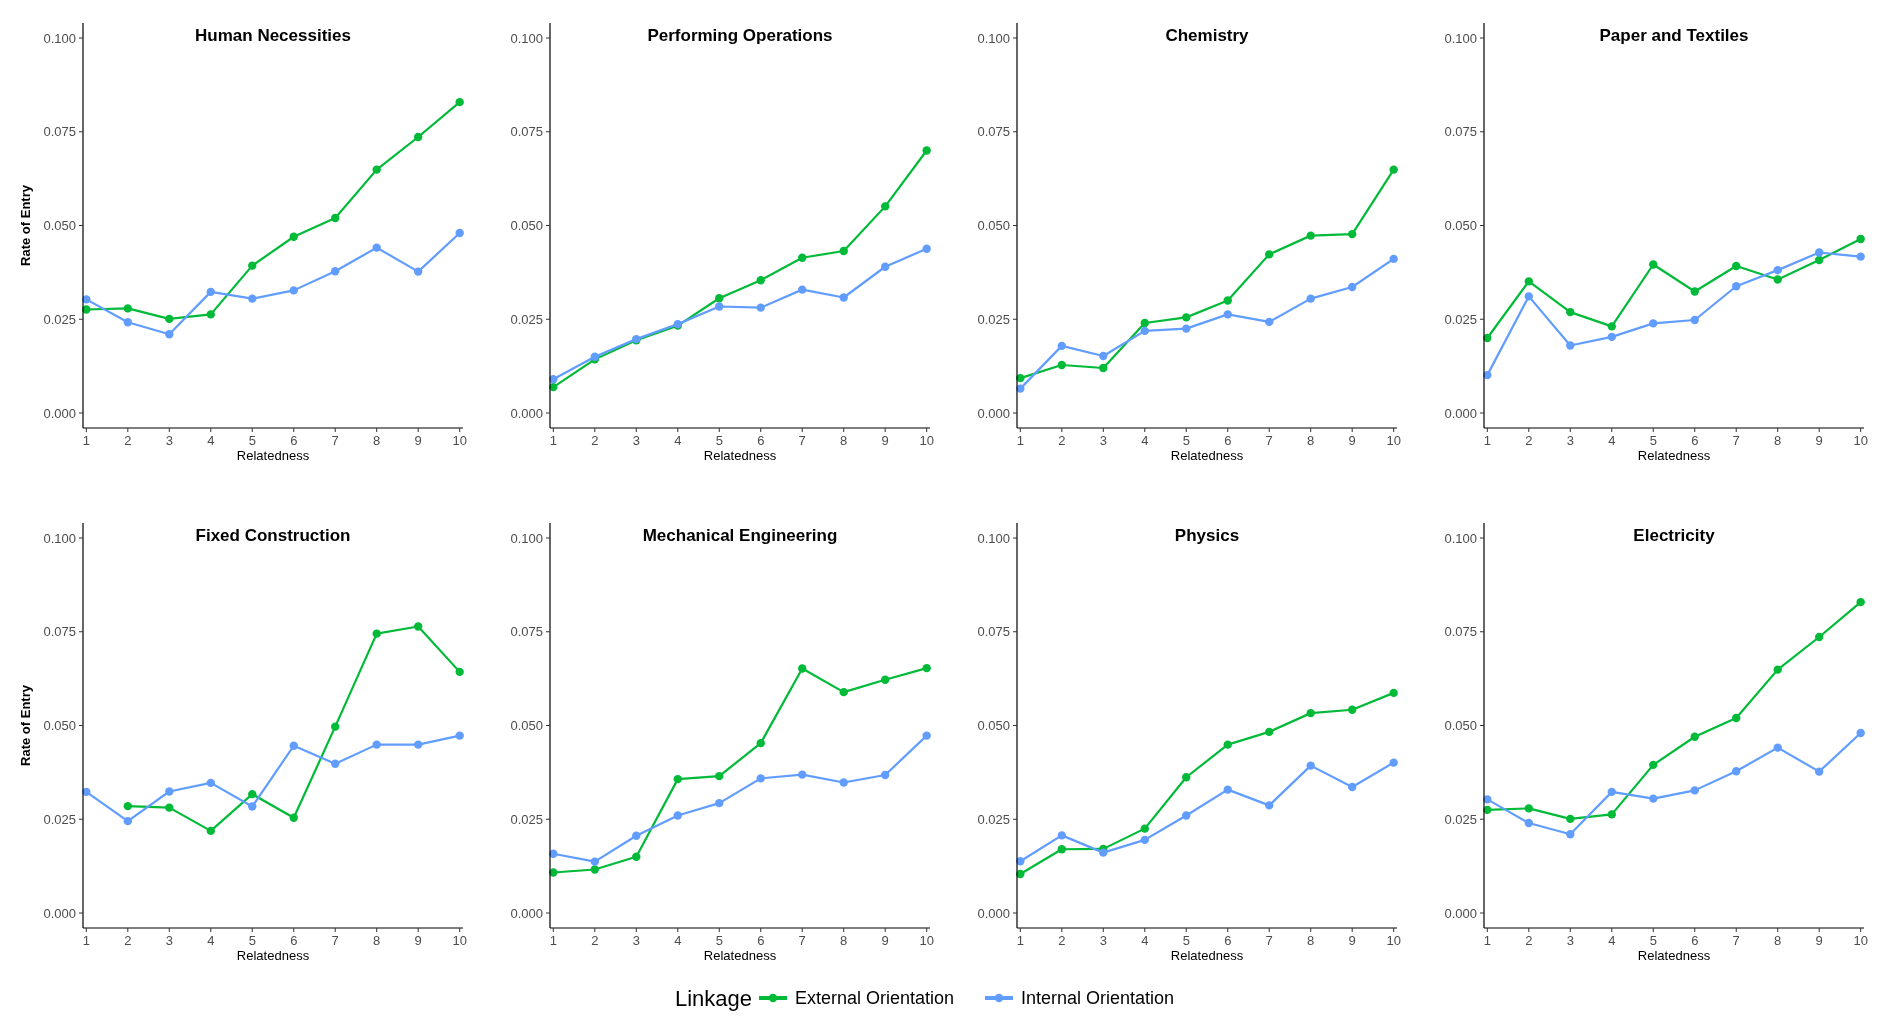 The height and width of the screenshot is (1031, 1886). Describe the element at coordinates (875, 998) in the screenshot. I see `legend-label: External Orientation` at that location.